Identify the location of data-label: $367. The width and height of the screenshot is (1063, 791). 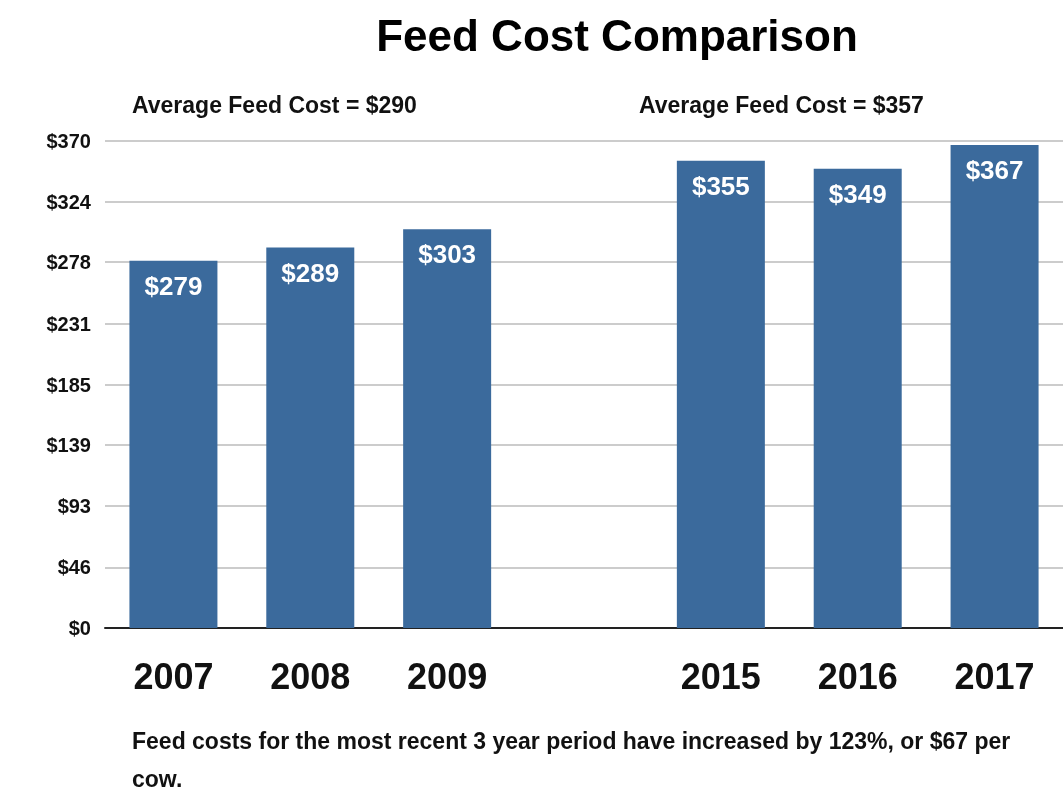
(994, 169).